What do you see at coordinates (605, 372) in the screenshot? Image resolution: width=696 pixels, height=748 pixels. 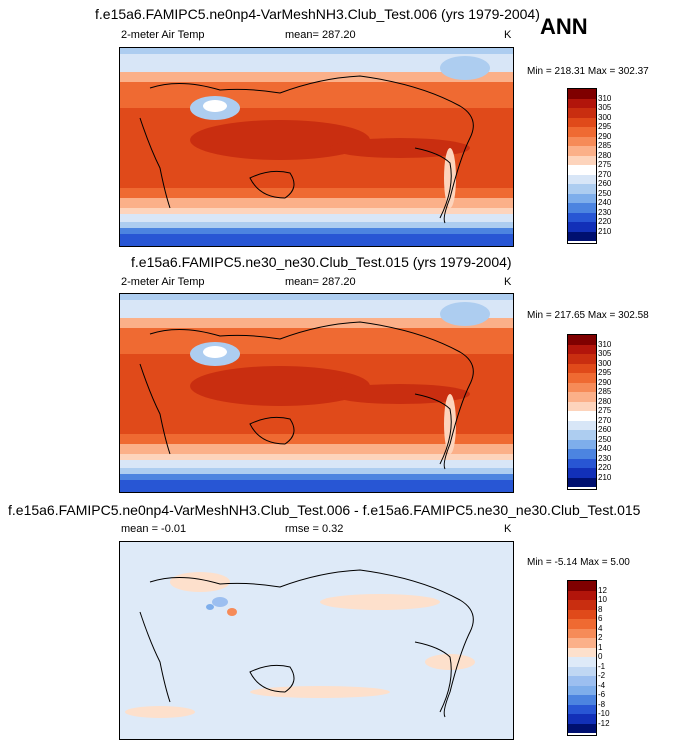 I see `panel-2-colorbar-label: 295` at bounding box center [605, 372].